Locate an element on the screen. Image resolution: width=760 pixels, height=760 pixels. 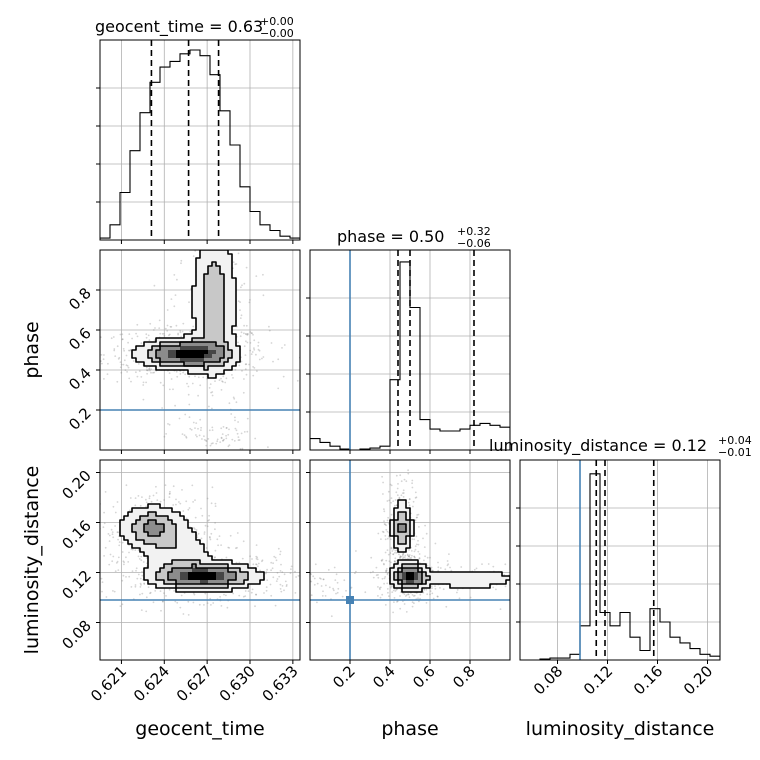
title-geocent-time-sup: +0.00 is located at coordinates (277, 21).